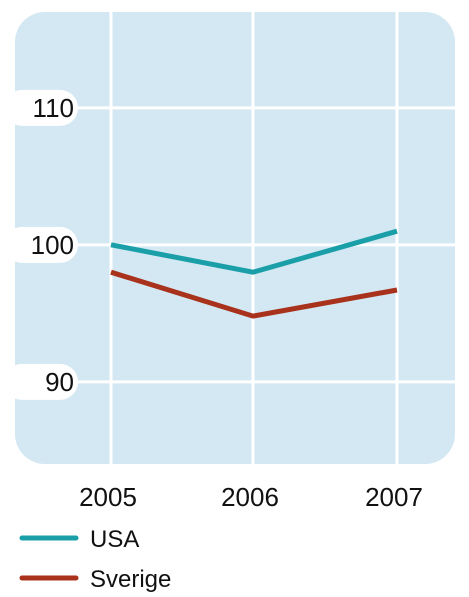 The width and height of the screenshot is (469, 597). I want to click on x-tick-label-2006: 2006, so click(250, 497).